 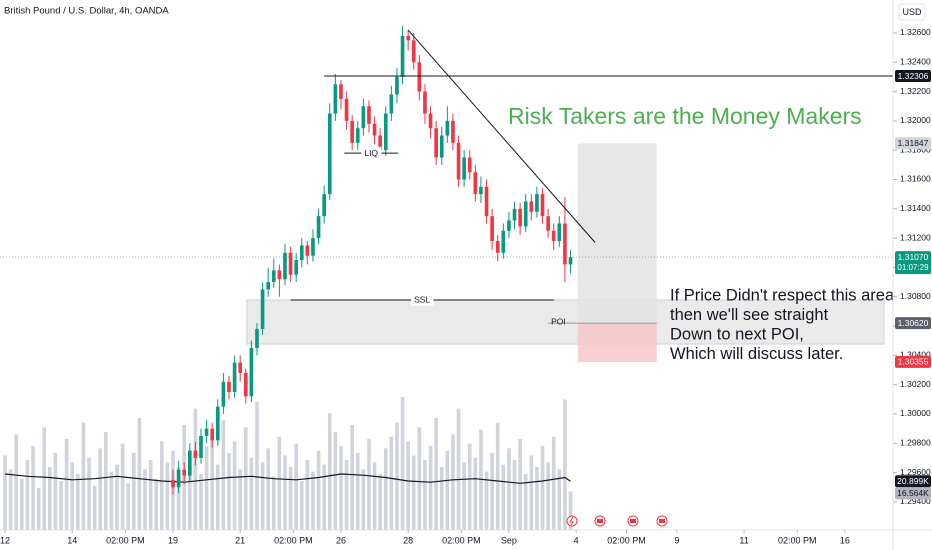 I want to click on x-tick-label: 12, so click(x=5, y=540).